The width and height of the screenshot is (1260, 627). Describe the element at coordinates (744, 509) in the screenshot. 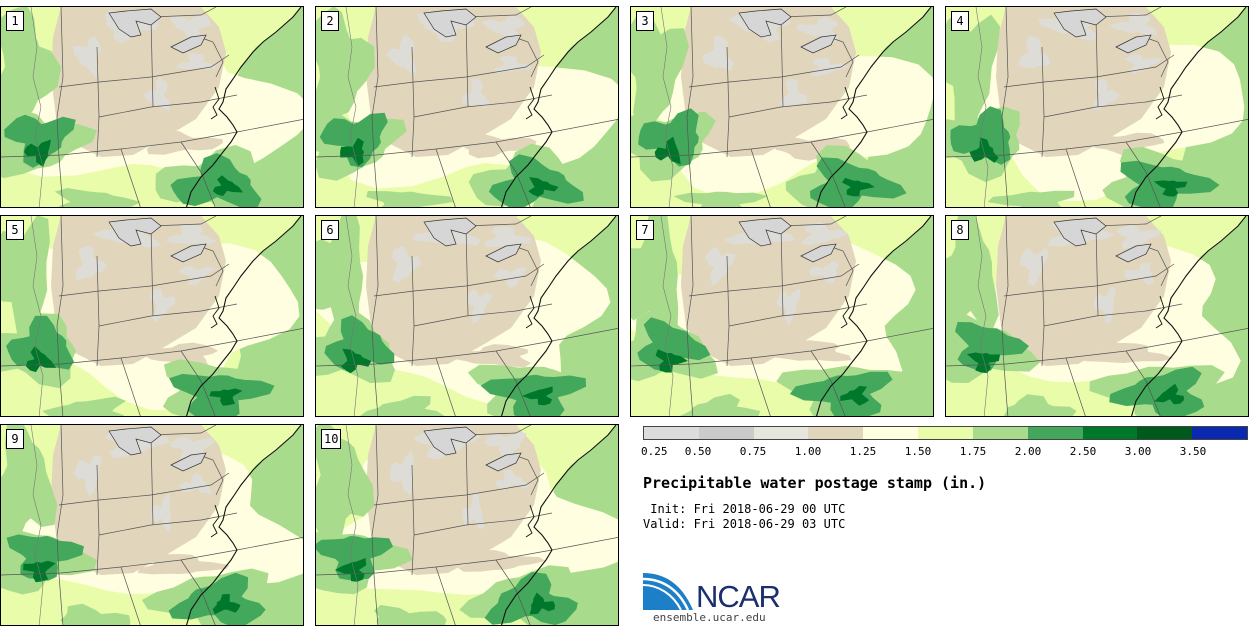

I see `init-time: Init: Fri 2018-06-29 00 UTC` at that location.